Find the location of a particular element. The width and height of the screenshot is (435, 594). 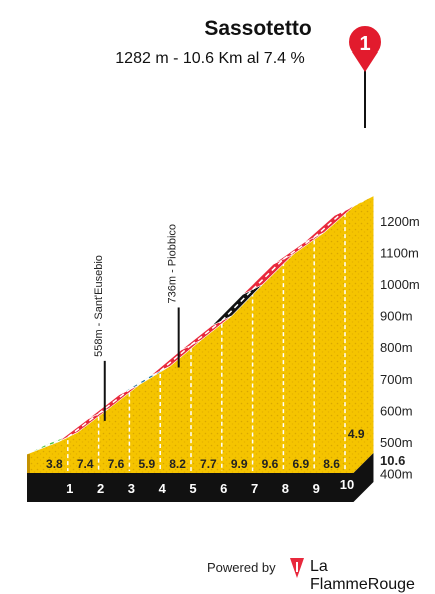

km-tick-label: 7 is located at coordinates (254, 488).